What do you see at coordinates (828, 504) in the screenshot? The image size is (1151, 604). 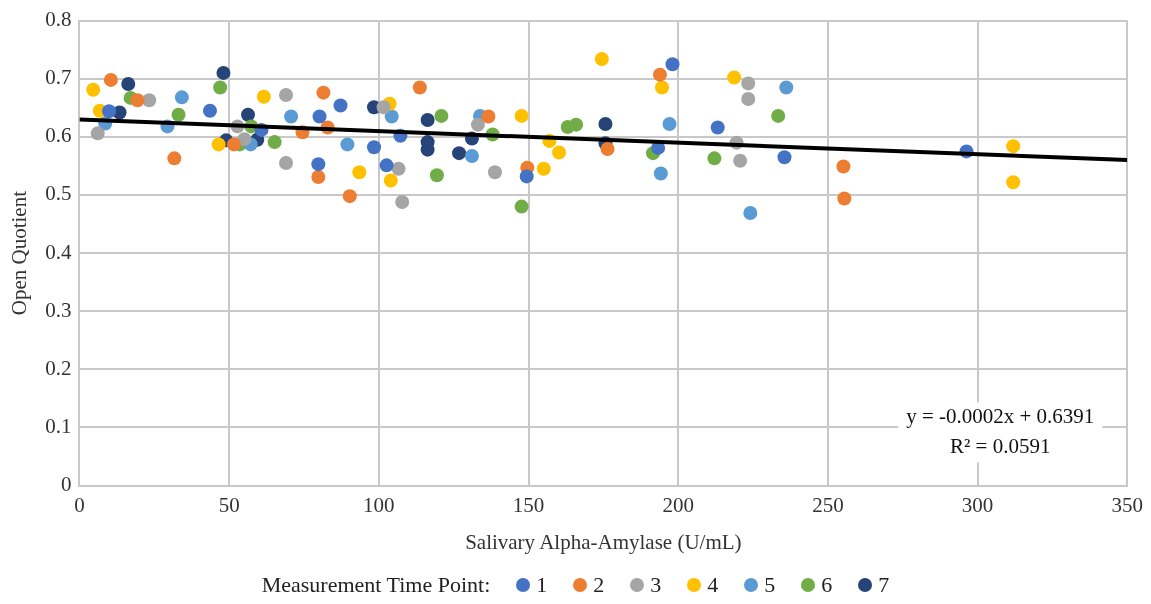 I see `x-tick-label: 250` at bounding box center [828, 504].